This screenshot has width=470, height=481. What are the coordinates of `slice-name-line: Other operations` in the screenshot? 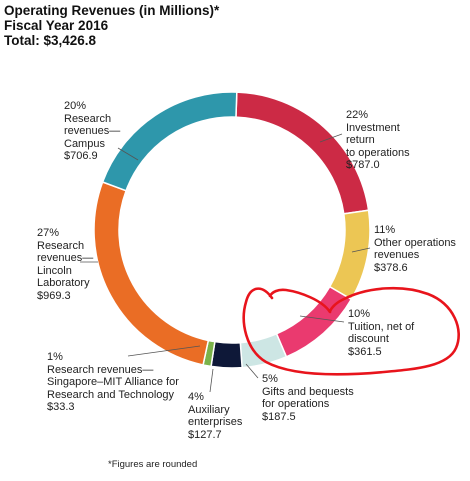 It's located at (415, 242).